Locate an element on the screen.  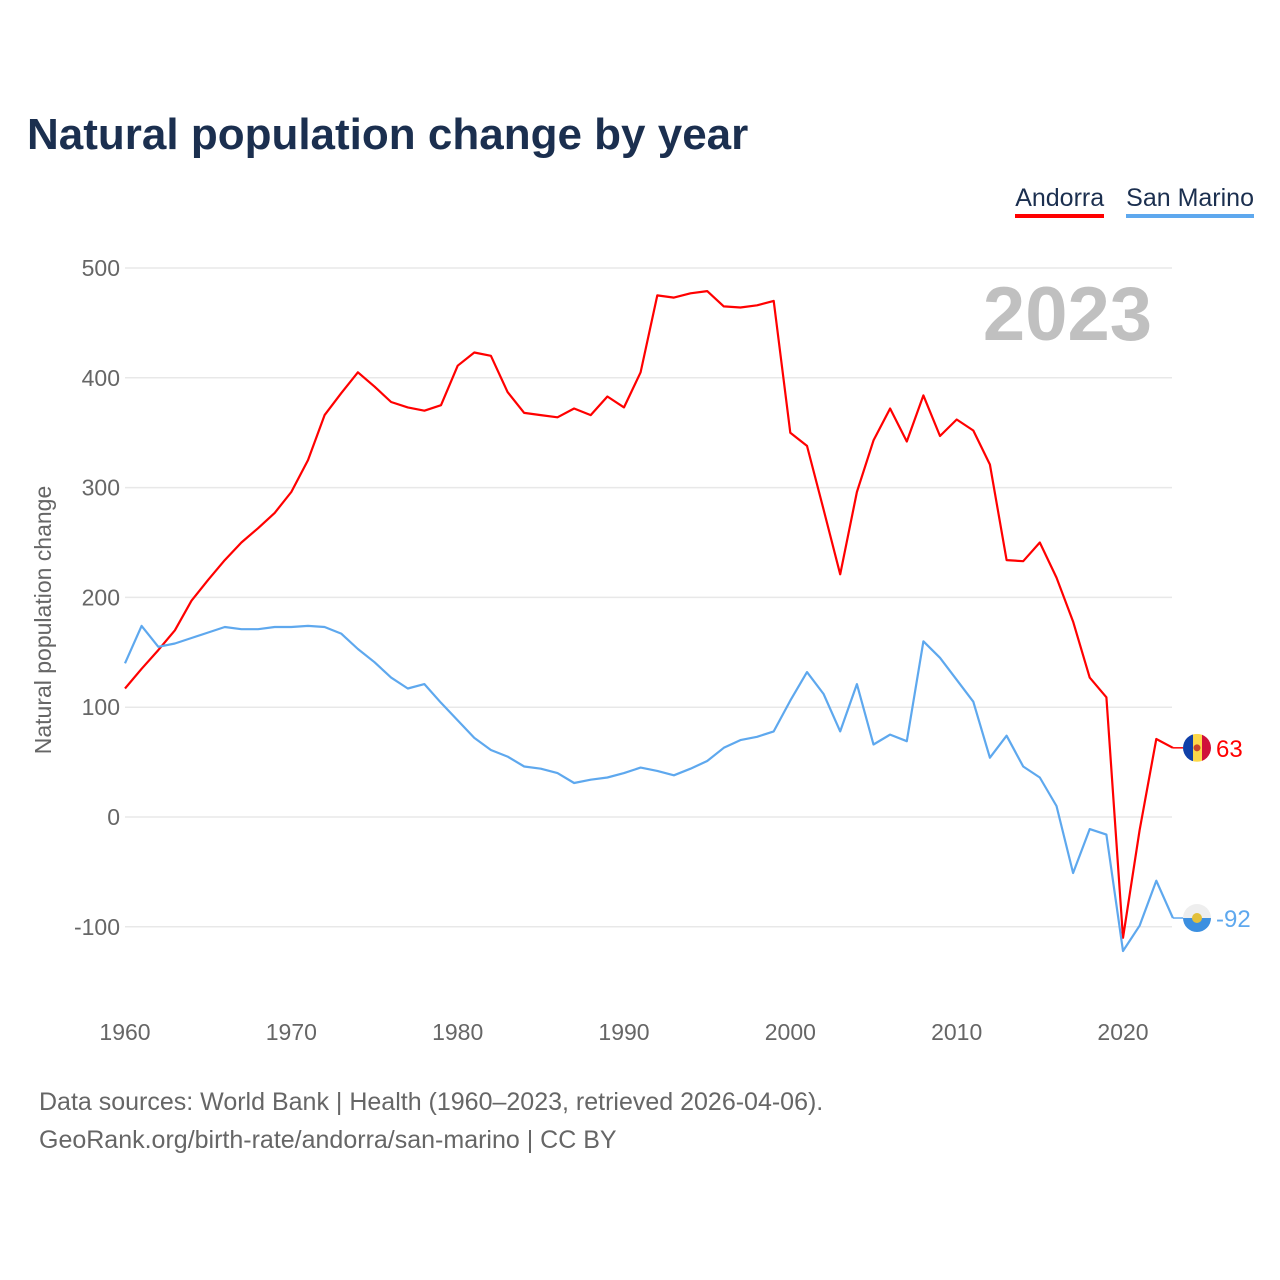
flag-icon-andorra is located at coordinates (1197, 747).